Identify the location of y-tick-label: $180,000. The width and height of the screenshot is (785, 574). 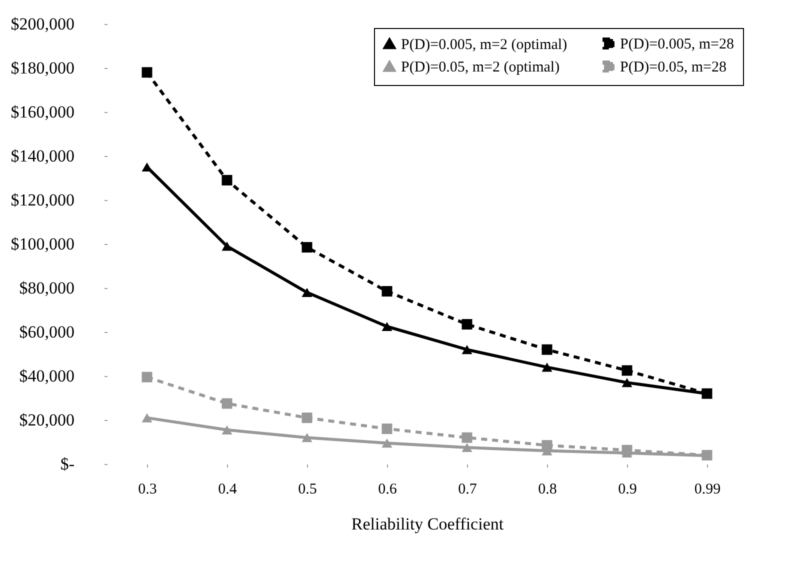
(42, 68).